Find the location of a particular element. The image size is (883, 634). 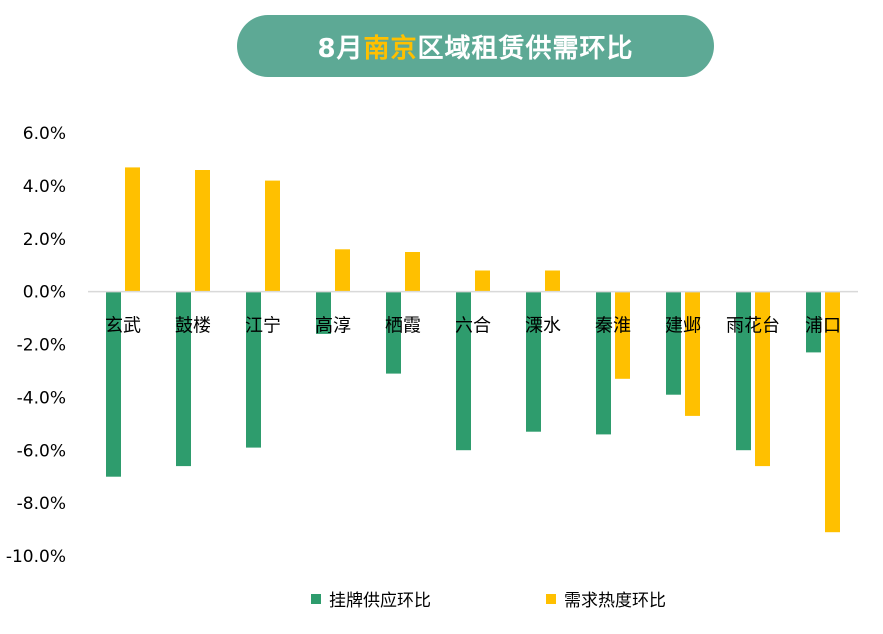

y-tick-label: -10.0% is located at coordinates (36, 557).